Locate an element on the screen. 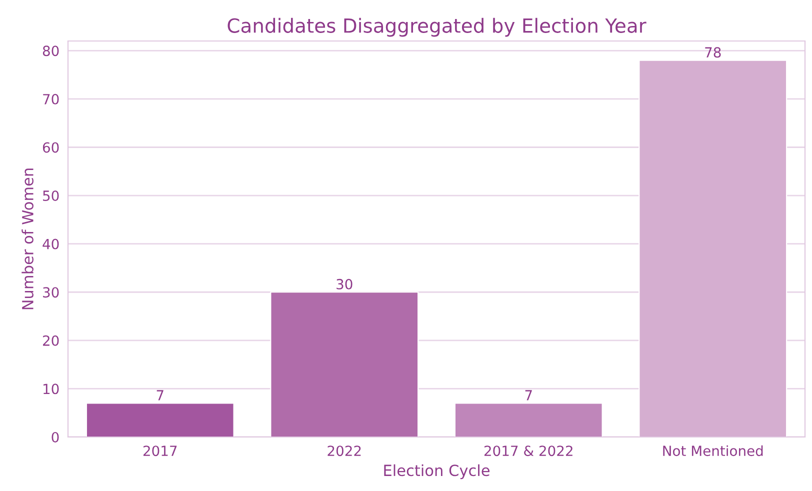 Image resolution: width=812 pixels, height=491 pixels. x-tick-label: 2017 is located at coordinates (160, 451).